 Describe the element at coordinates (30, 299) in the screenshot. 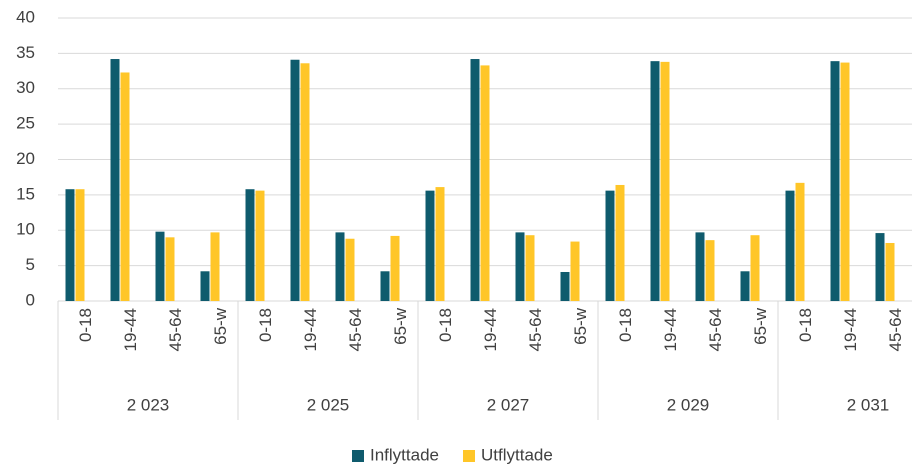

I see `y-tick-label: 0` at that location.